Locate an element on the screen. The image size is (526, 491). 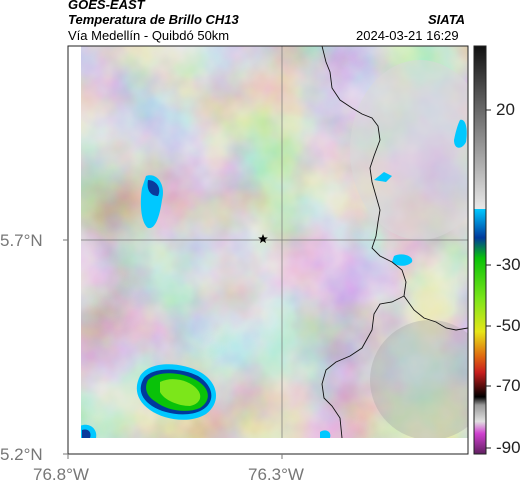
bottom-blank is located at coordinates (268, 446).